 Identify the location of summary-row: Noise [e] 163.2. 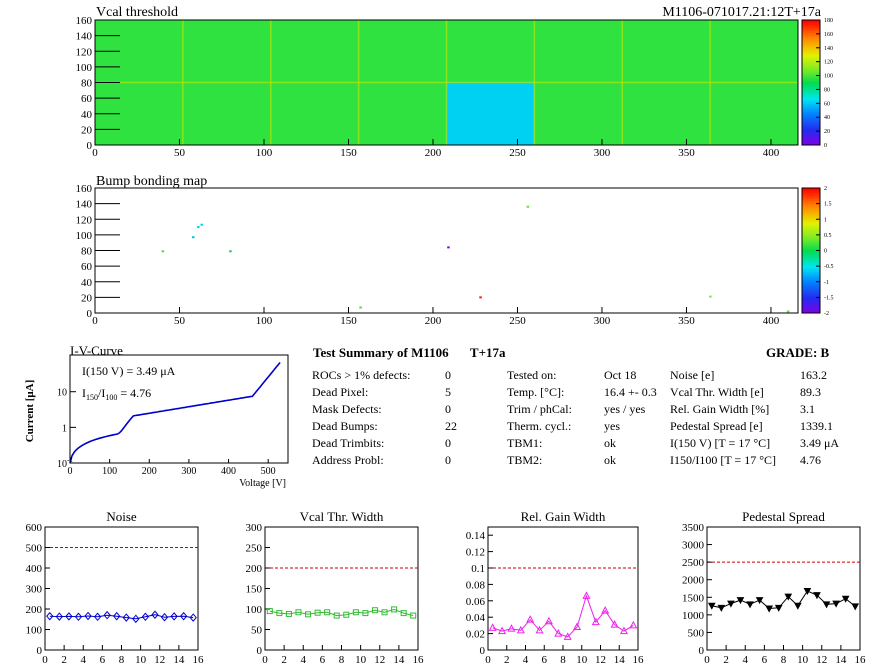
(754, 375).